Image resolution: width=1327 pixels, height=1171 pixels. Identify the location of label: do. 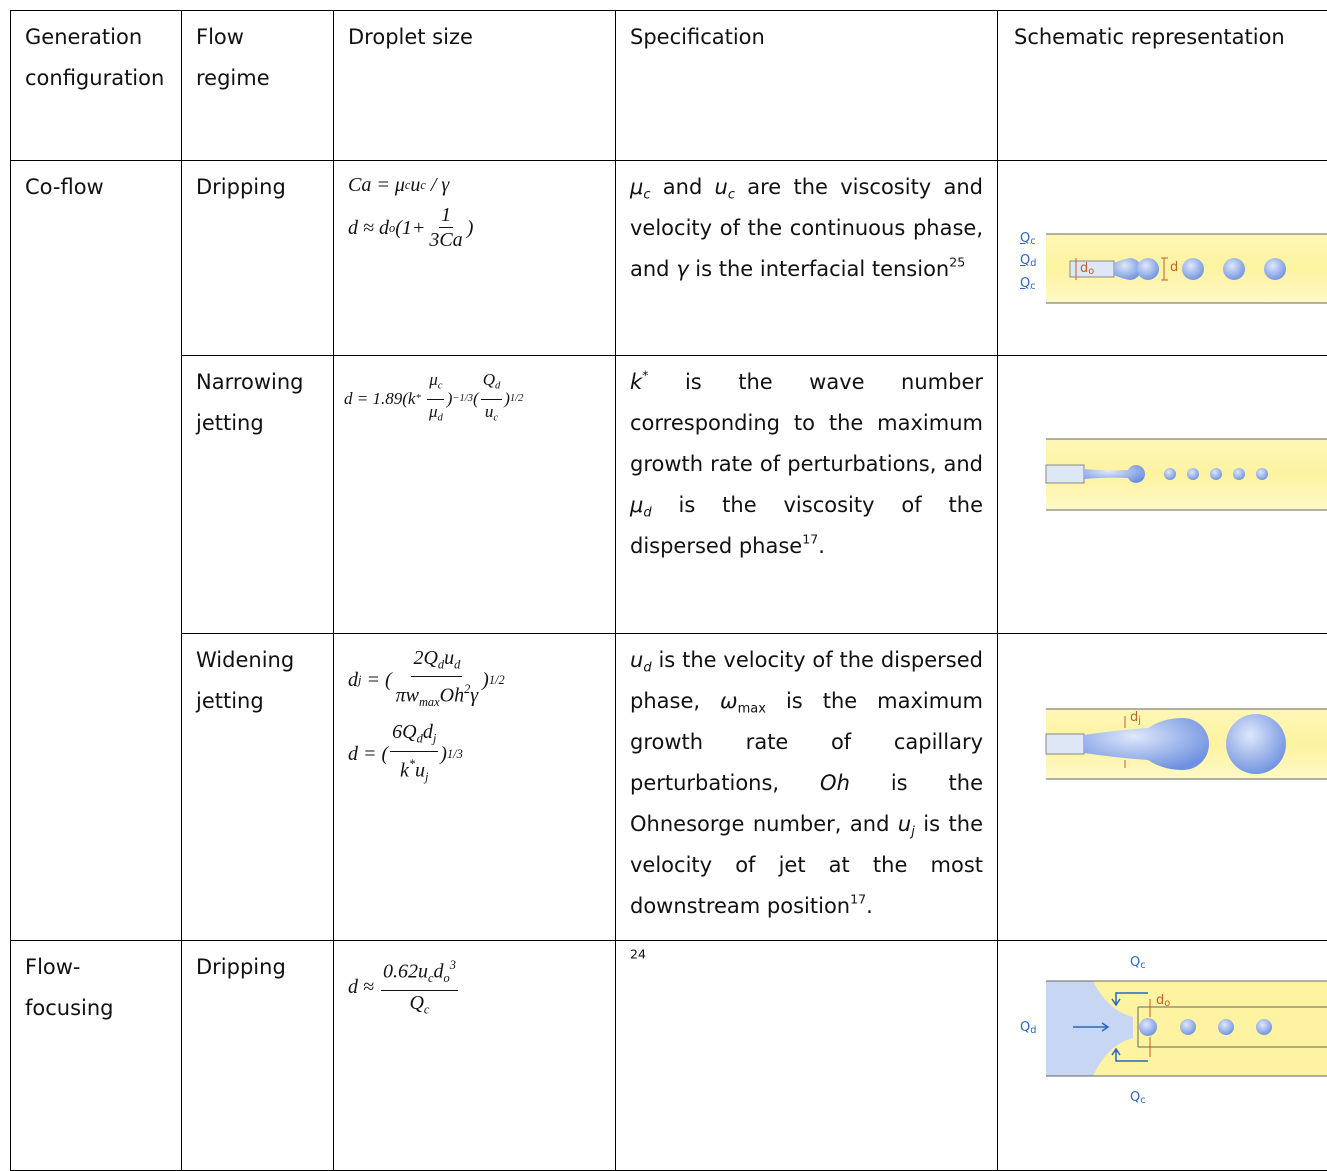
(1163, 1002).